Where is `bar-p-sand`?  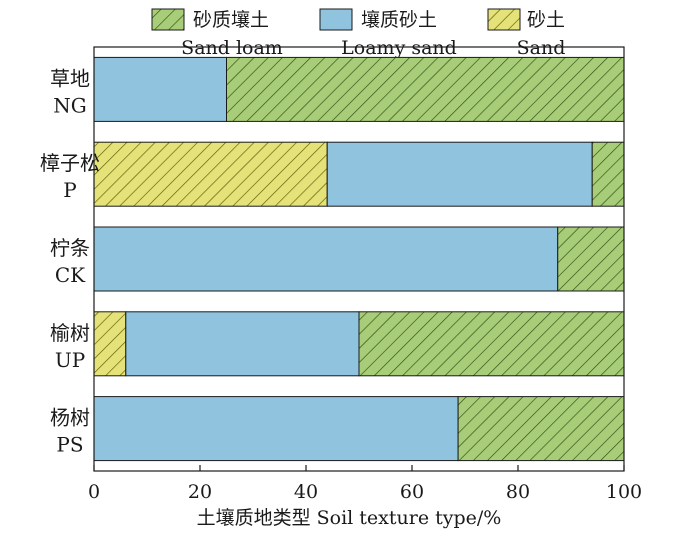
bar-p-sand is located at coordinates (210, 174).